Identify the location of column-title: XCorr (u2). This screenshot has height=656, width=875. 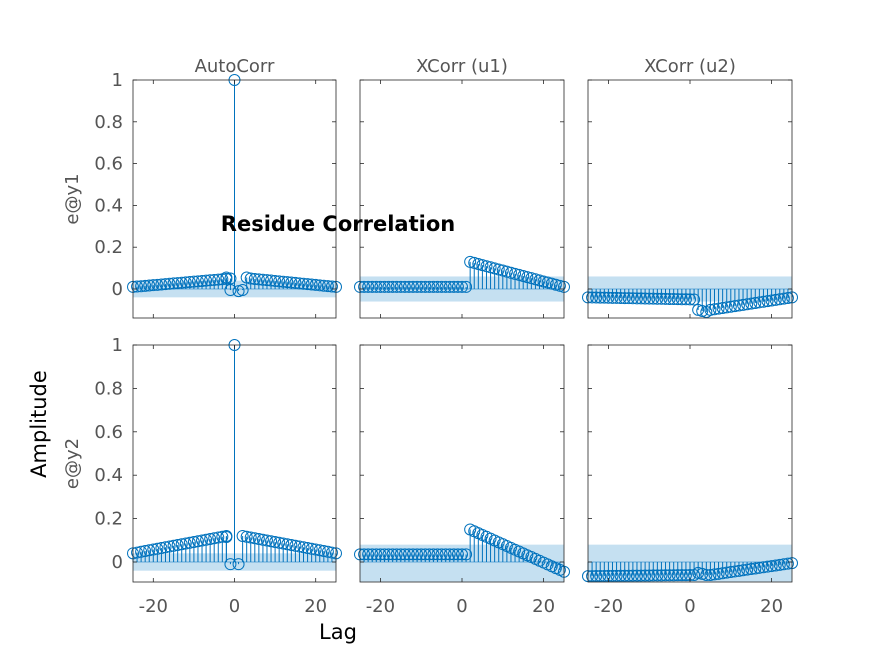
(690, 66).